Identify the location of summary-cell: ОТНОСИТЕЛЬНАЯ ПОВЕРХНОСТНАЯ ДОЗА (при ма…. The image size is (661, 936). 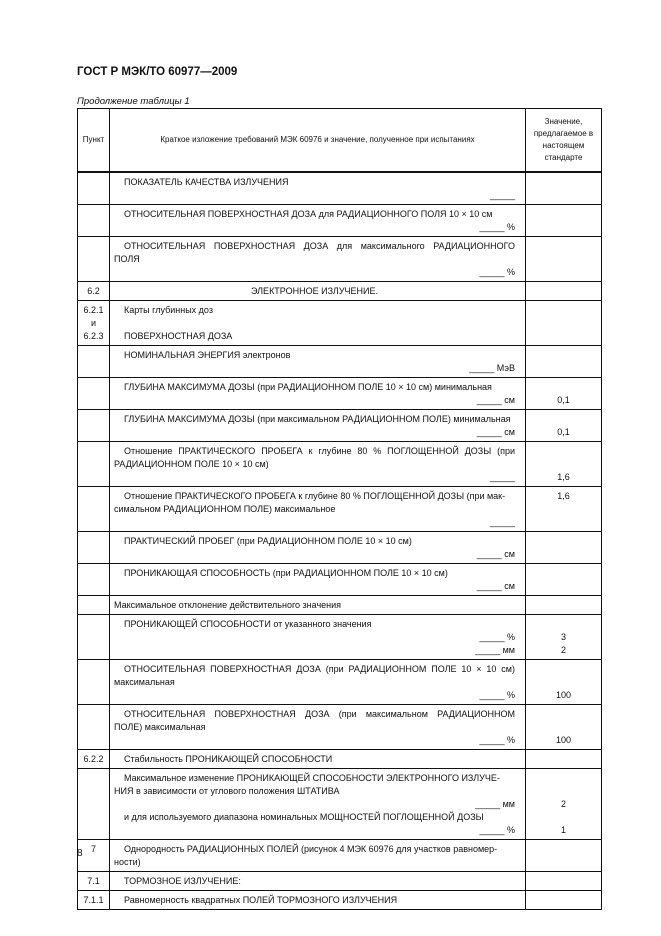
(317, 727).